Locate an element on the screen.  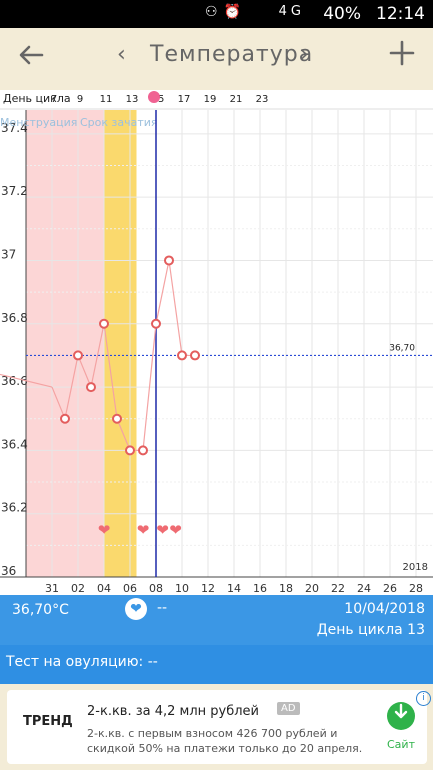
top-axis-label: День цикла is located at coordinates (37, 98).